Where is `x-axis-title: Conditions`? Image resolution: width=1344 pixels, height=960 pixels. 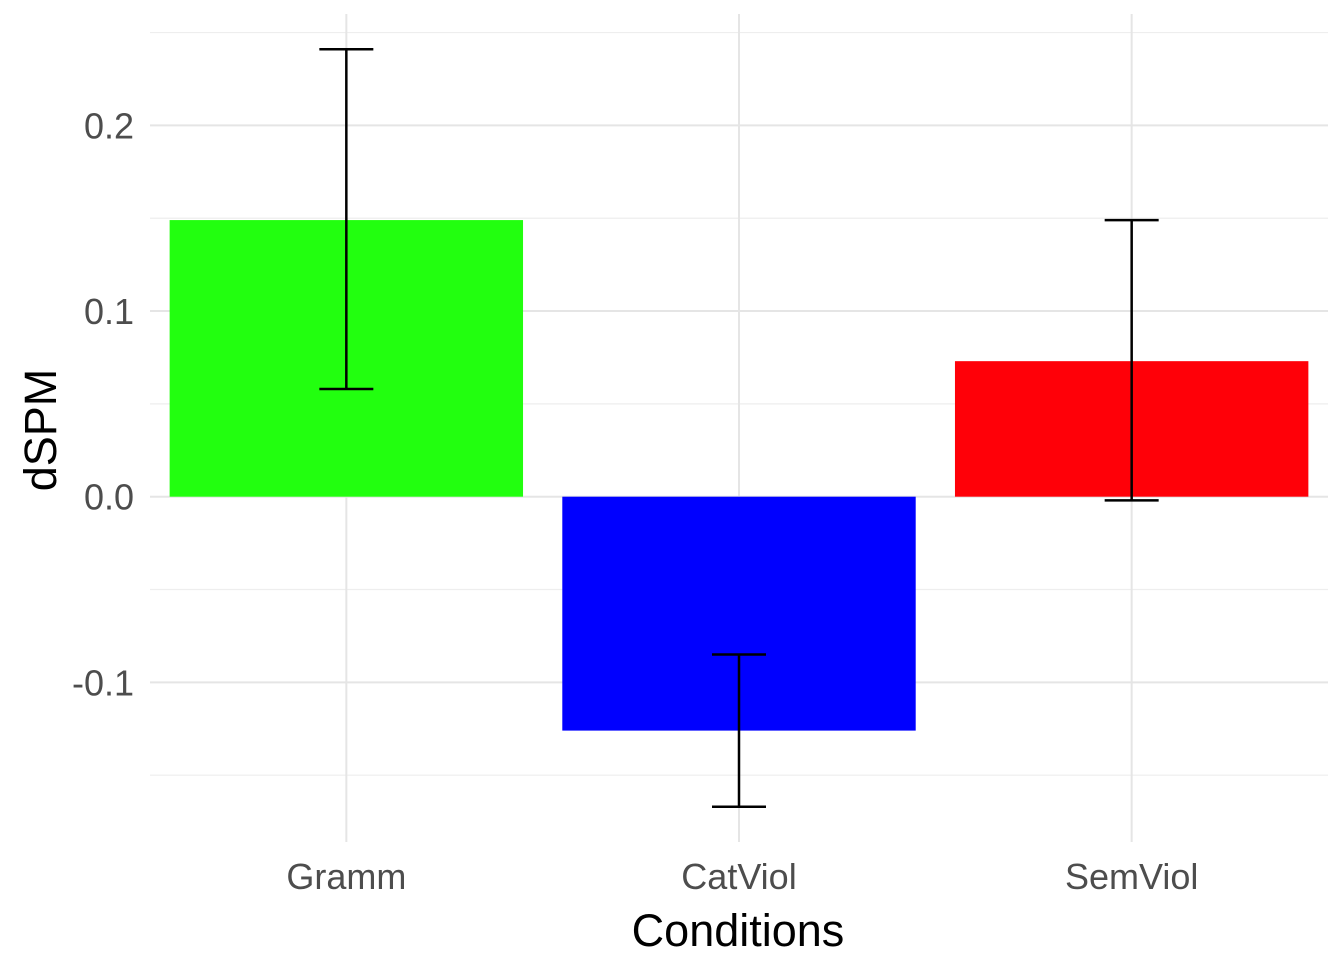 x-axis-title: Conditions is located at coordinates (738, 930).